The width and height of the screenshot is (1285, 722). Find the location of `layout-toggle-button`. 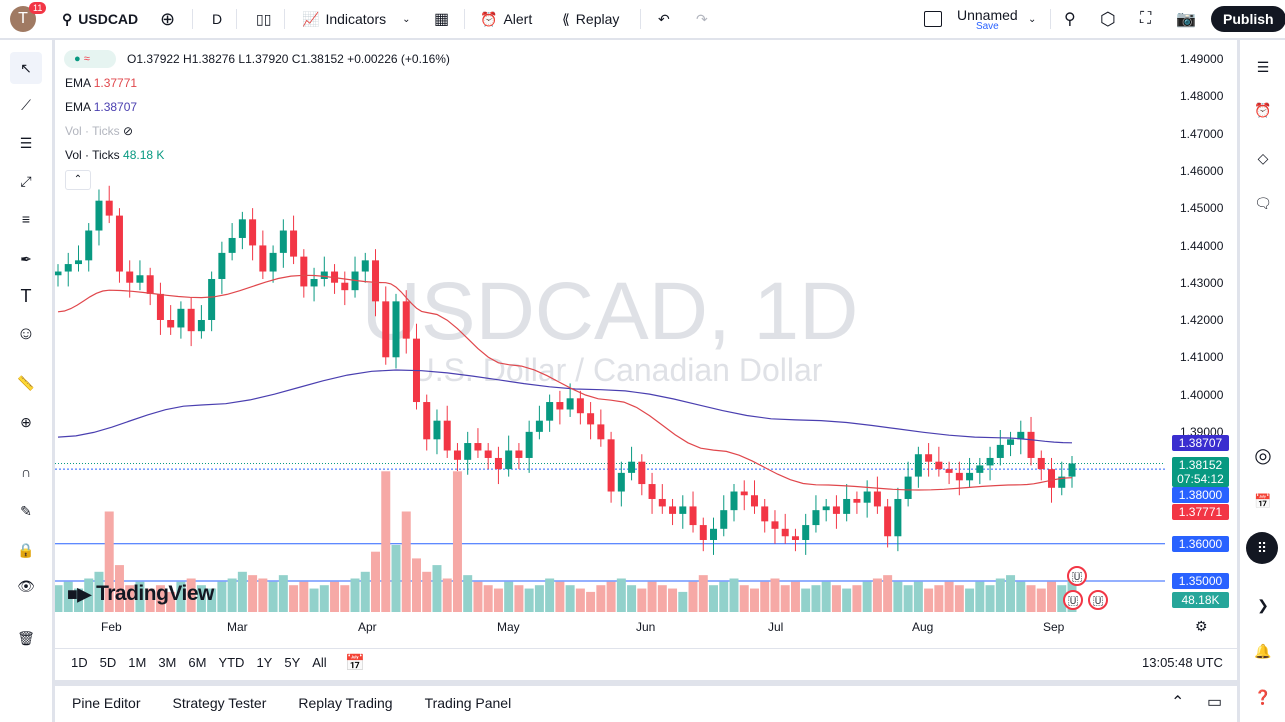

layout-toggle-button is located at coordinates (933, 19).